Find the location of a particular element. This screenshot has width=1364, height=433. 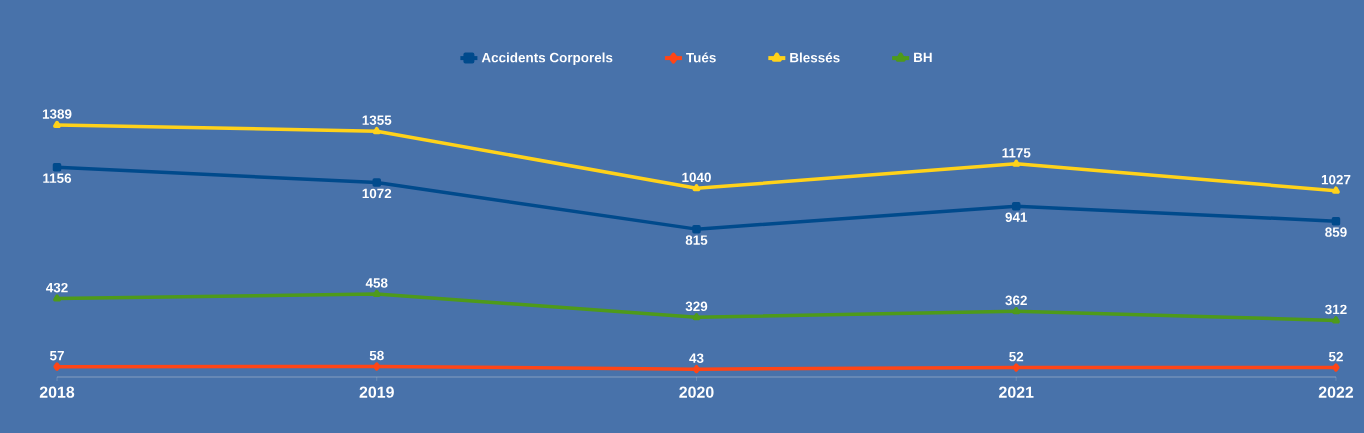

data-label: 43 is located at coordinates (696, 358).